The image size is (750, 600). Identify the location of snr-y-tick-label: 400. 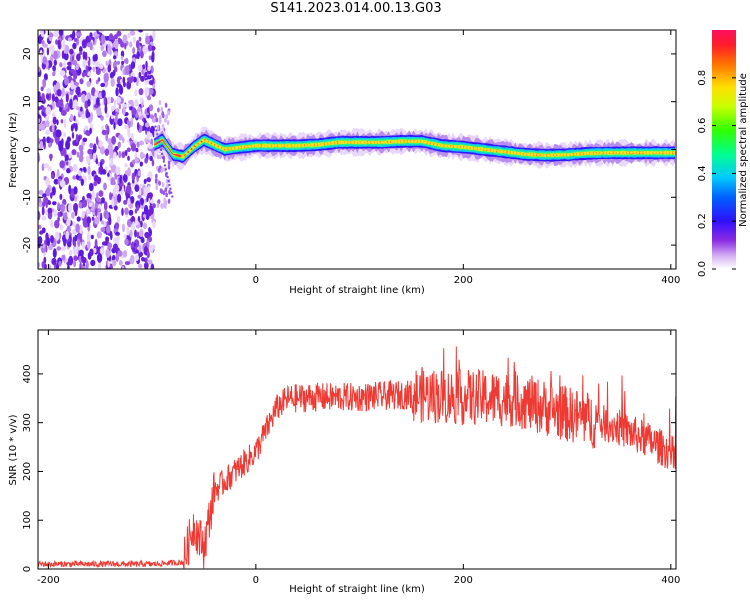
(27, 373).